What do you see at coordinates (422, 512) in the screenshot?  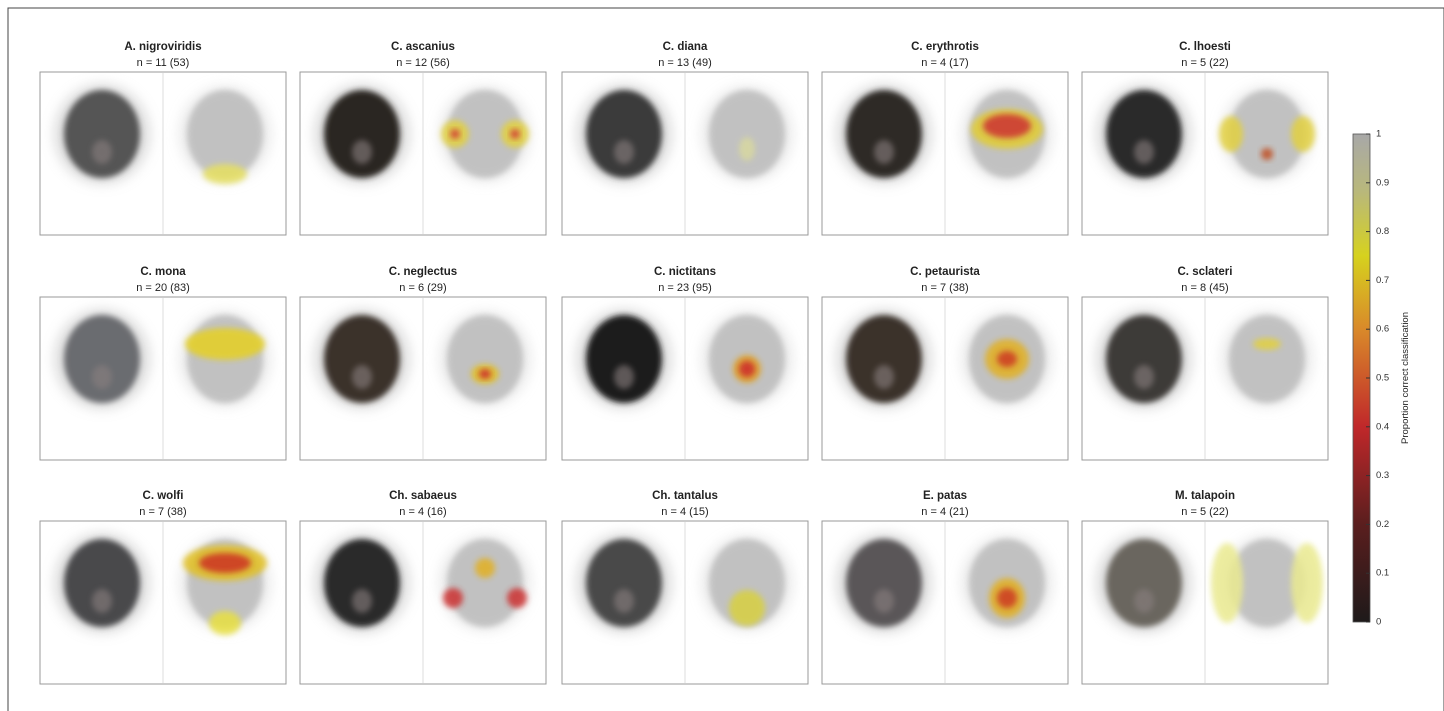 I see `panel-subtitle: n = 4 (16)` at bounding box center [422, 512].